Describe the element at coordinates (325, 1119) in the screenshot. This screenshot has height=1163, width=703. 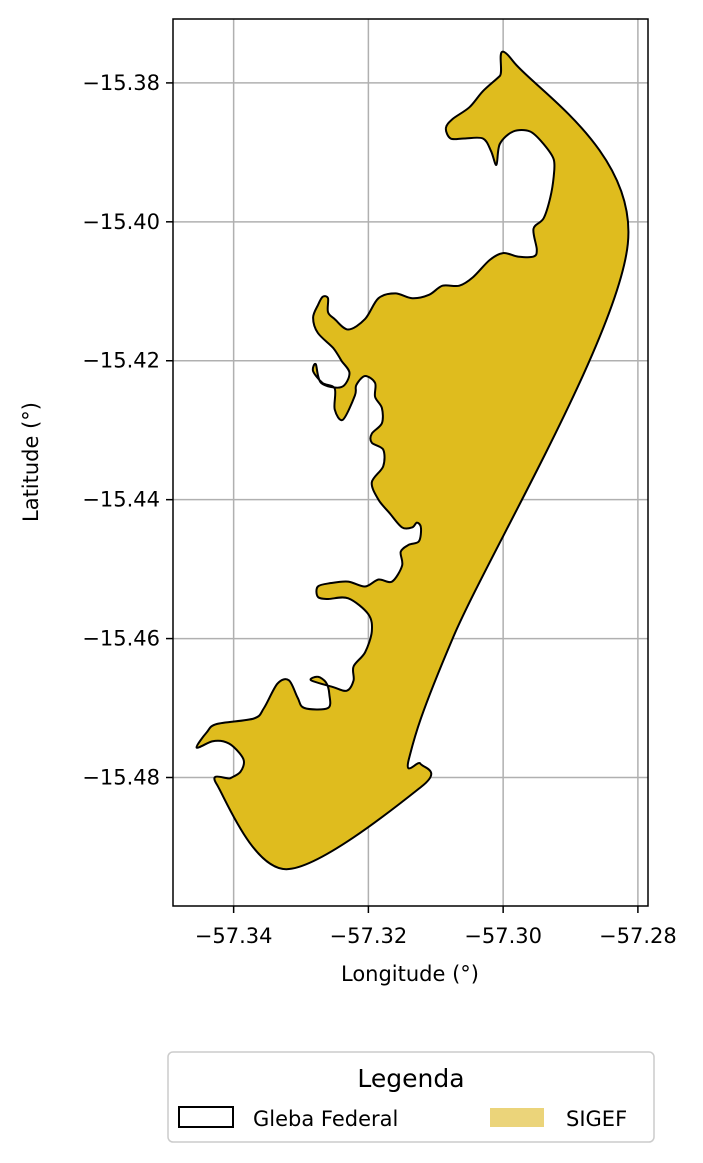
I see `legend-label-gleba-federal: Gleba Federal` at that location.